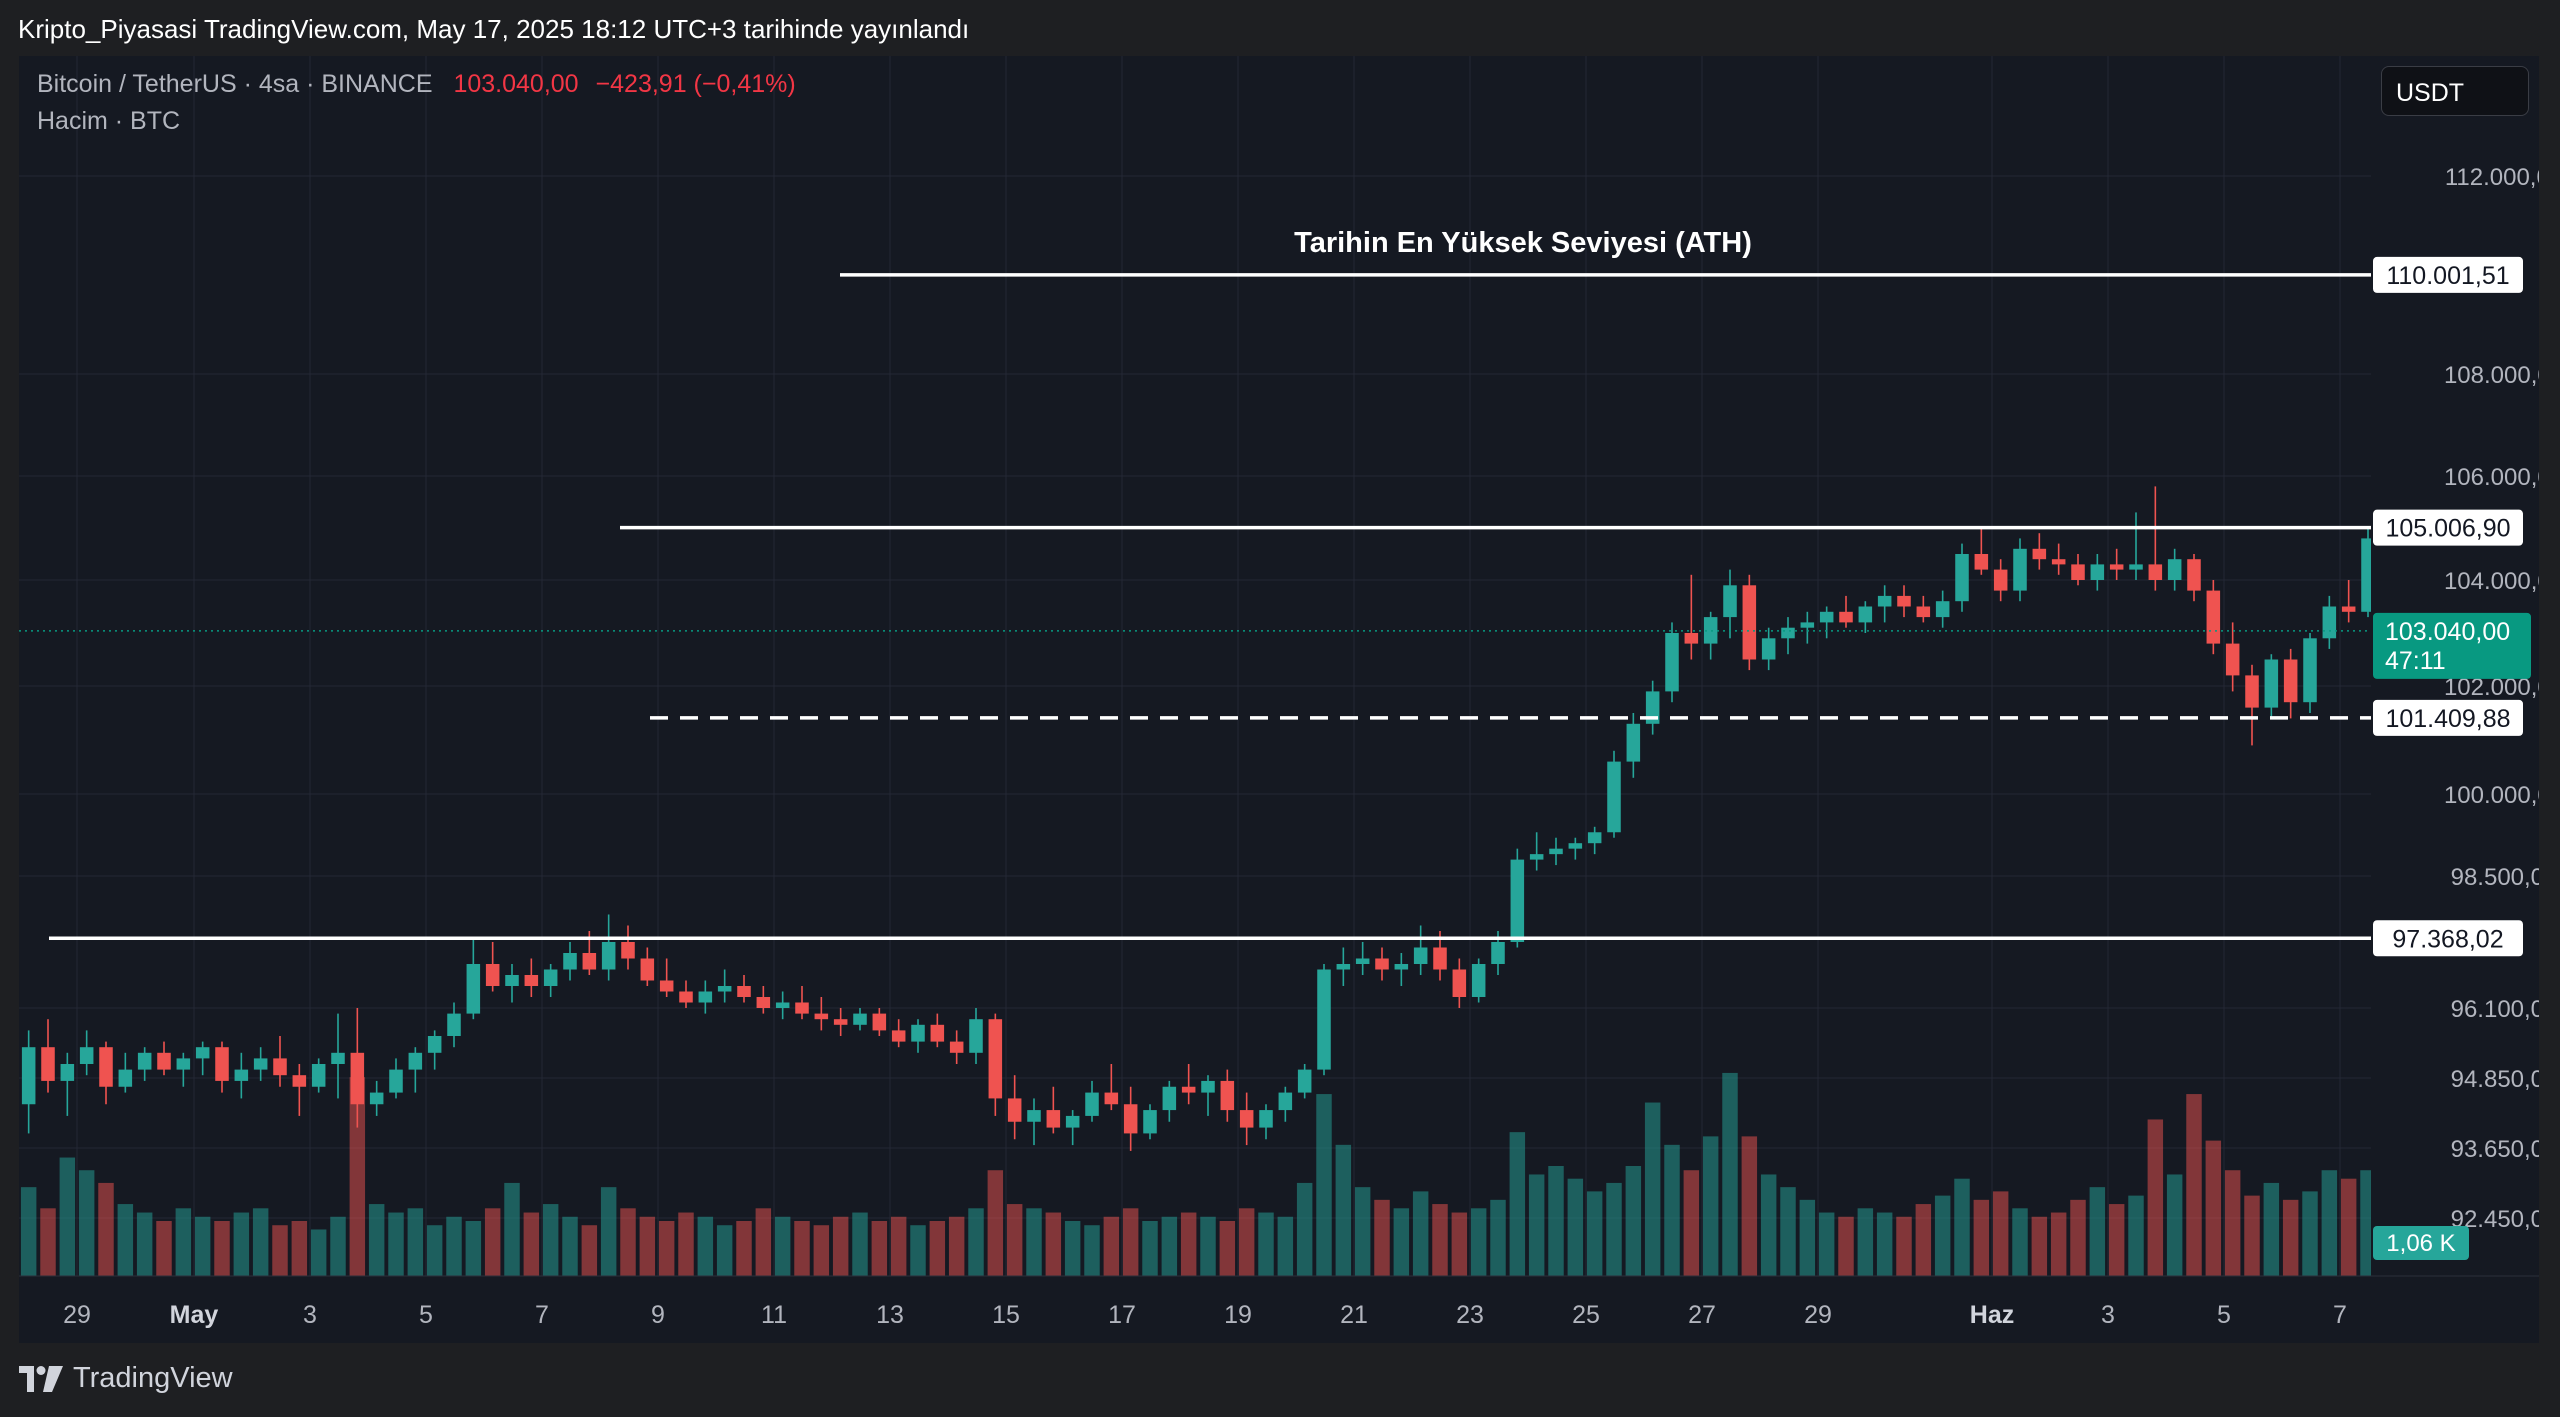 The height and width of the screenshot is (1417, 2560). What do you see at coordinates (1006, 1315) in the screenshot?
I see `x-tick-label: 15` at bounding box center [1006, 1315].